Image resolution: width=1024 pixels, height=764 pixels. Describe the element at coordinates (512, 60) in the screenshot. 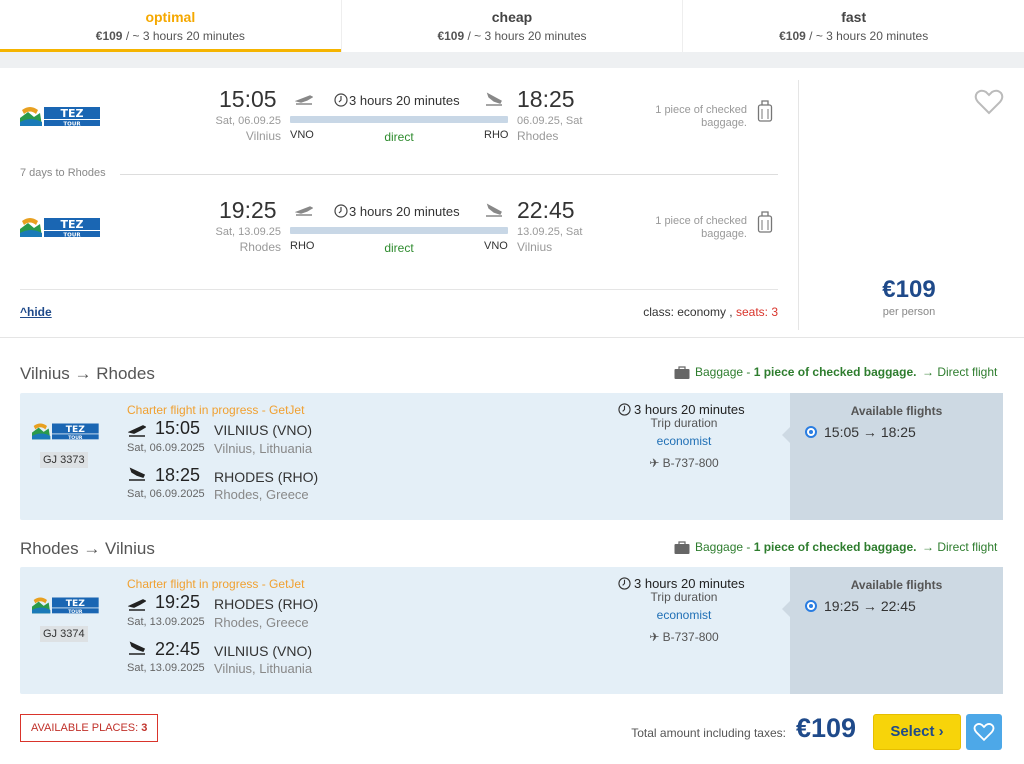

I see `tabs-divider` at that location.